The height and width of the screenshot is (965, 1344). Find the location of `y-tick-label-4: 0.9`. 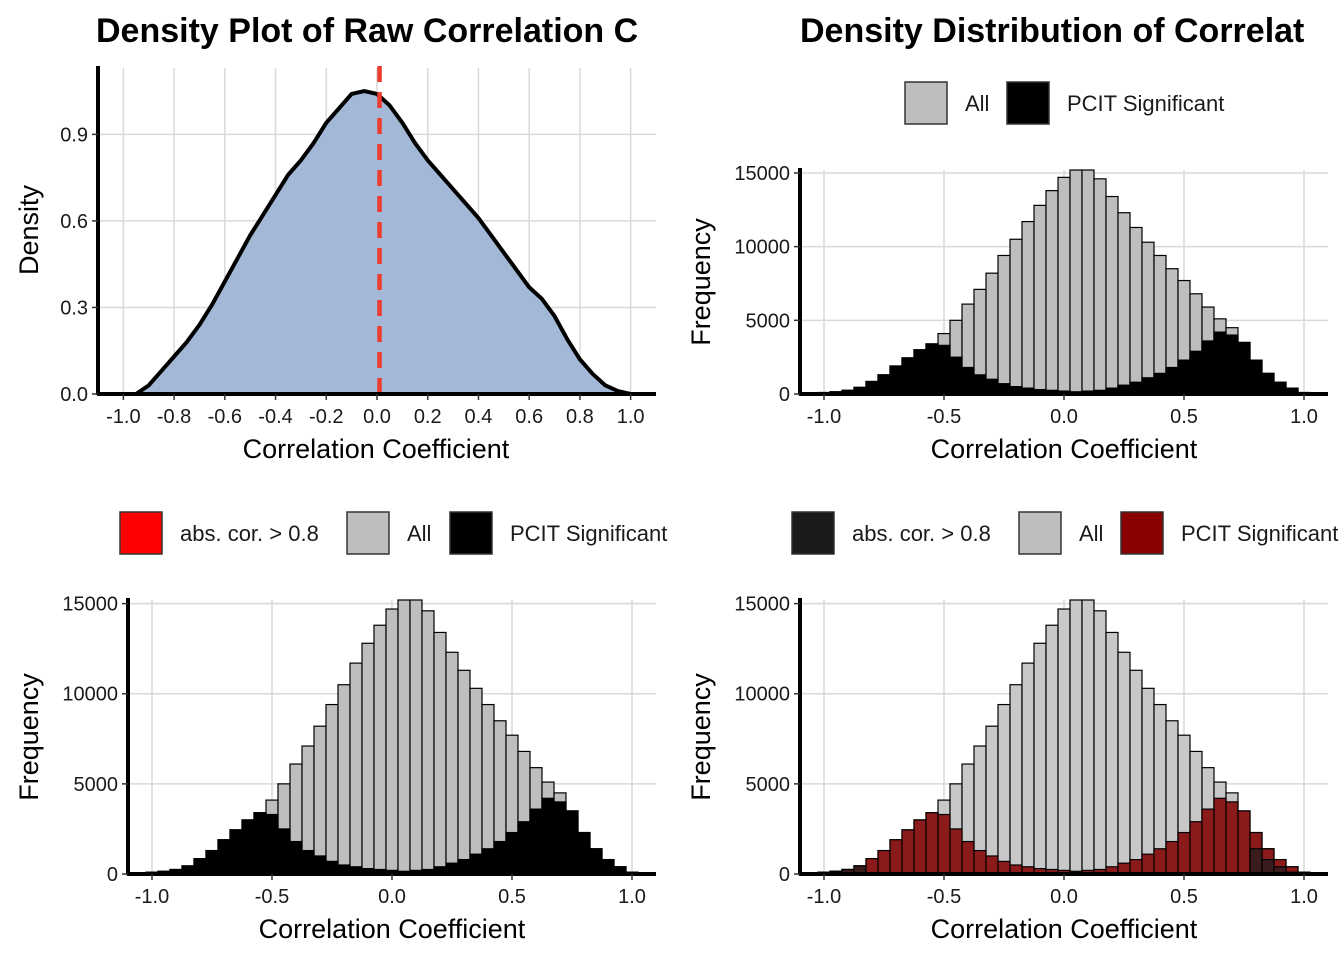

y-tick-label-4: 0.9 is located at coordinates (74, 135).